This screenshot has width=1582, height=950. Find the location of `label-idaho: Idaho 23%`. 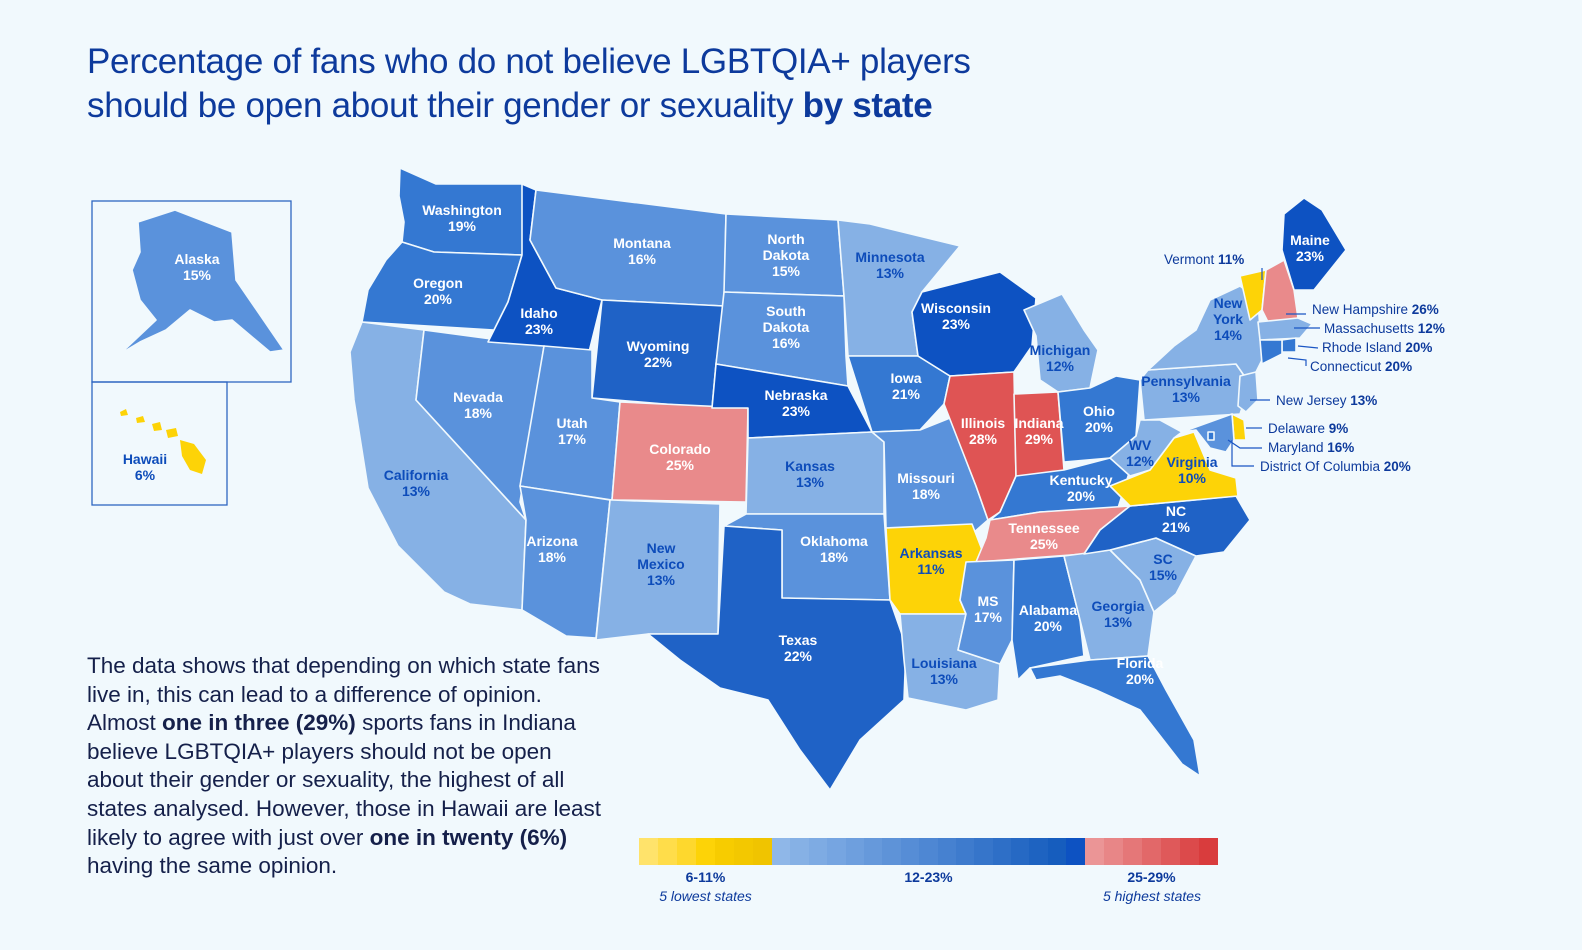

label-idaho: Idaho 23% is located at coordinates (538, 321).